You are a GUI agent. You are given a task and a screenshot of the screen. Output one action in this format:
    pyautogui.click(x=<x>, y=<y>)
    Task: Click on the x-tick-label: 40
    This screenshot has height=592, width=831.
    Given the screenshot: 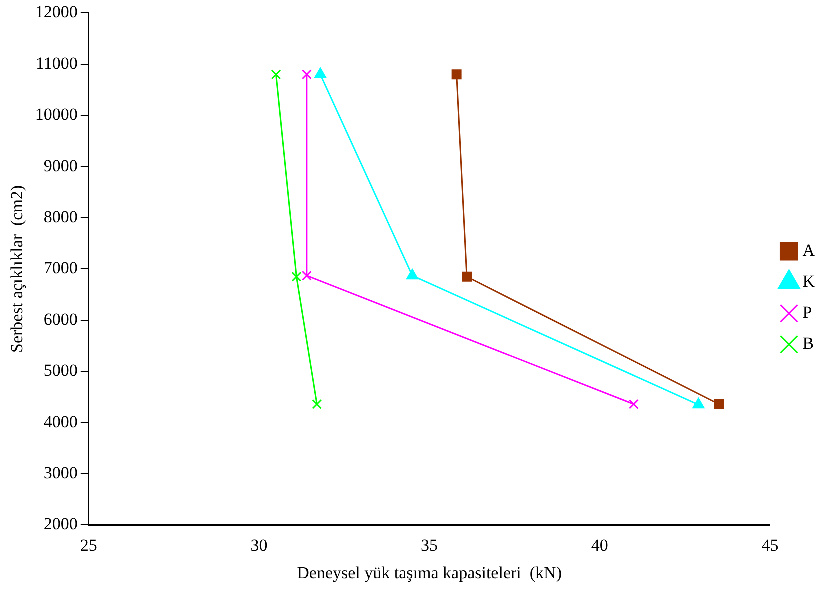 What is the action you would take?
    pyautogui.click(x=599, y=545)
    